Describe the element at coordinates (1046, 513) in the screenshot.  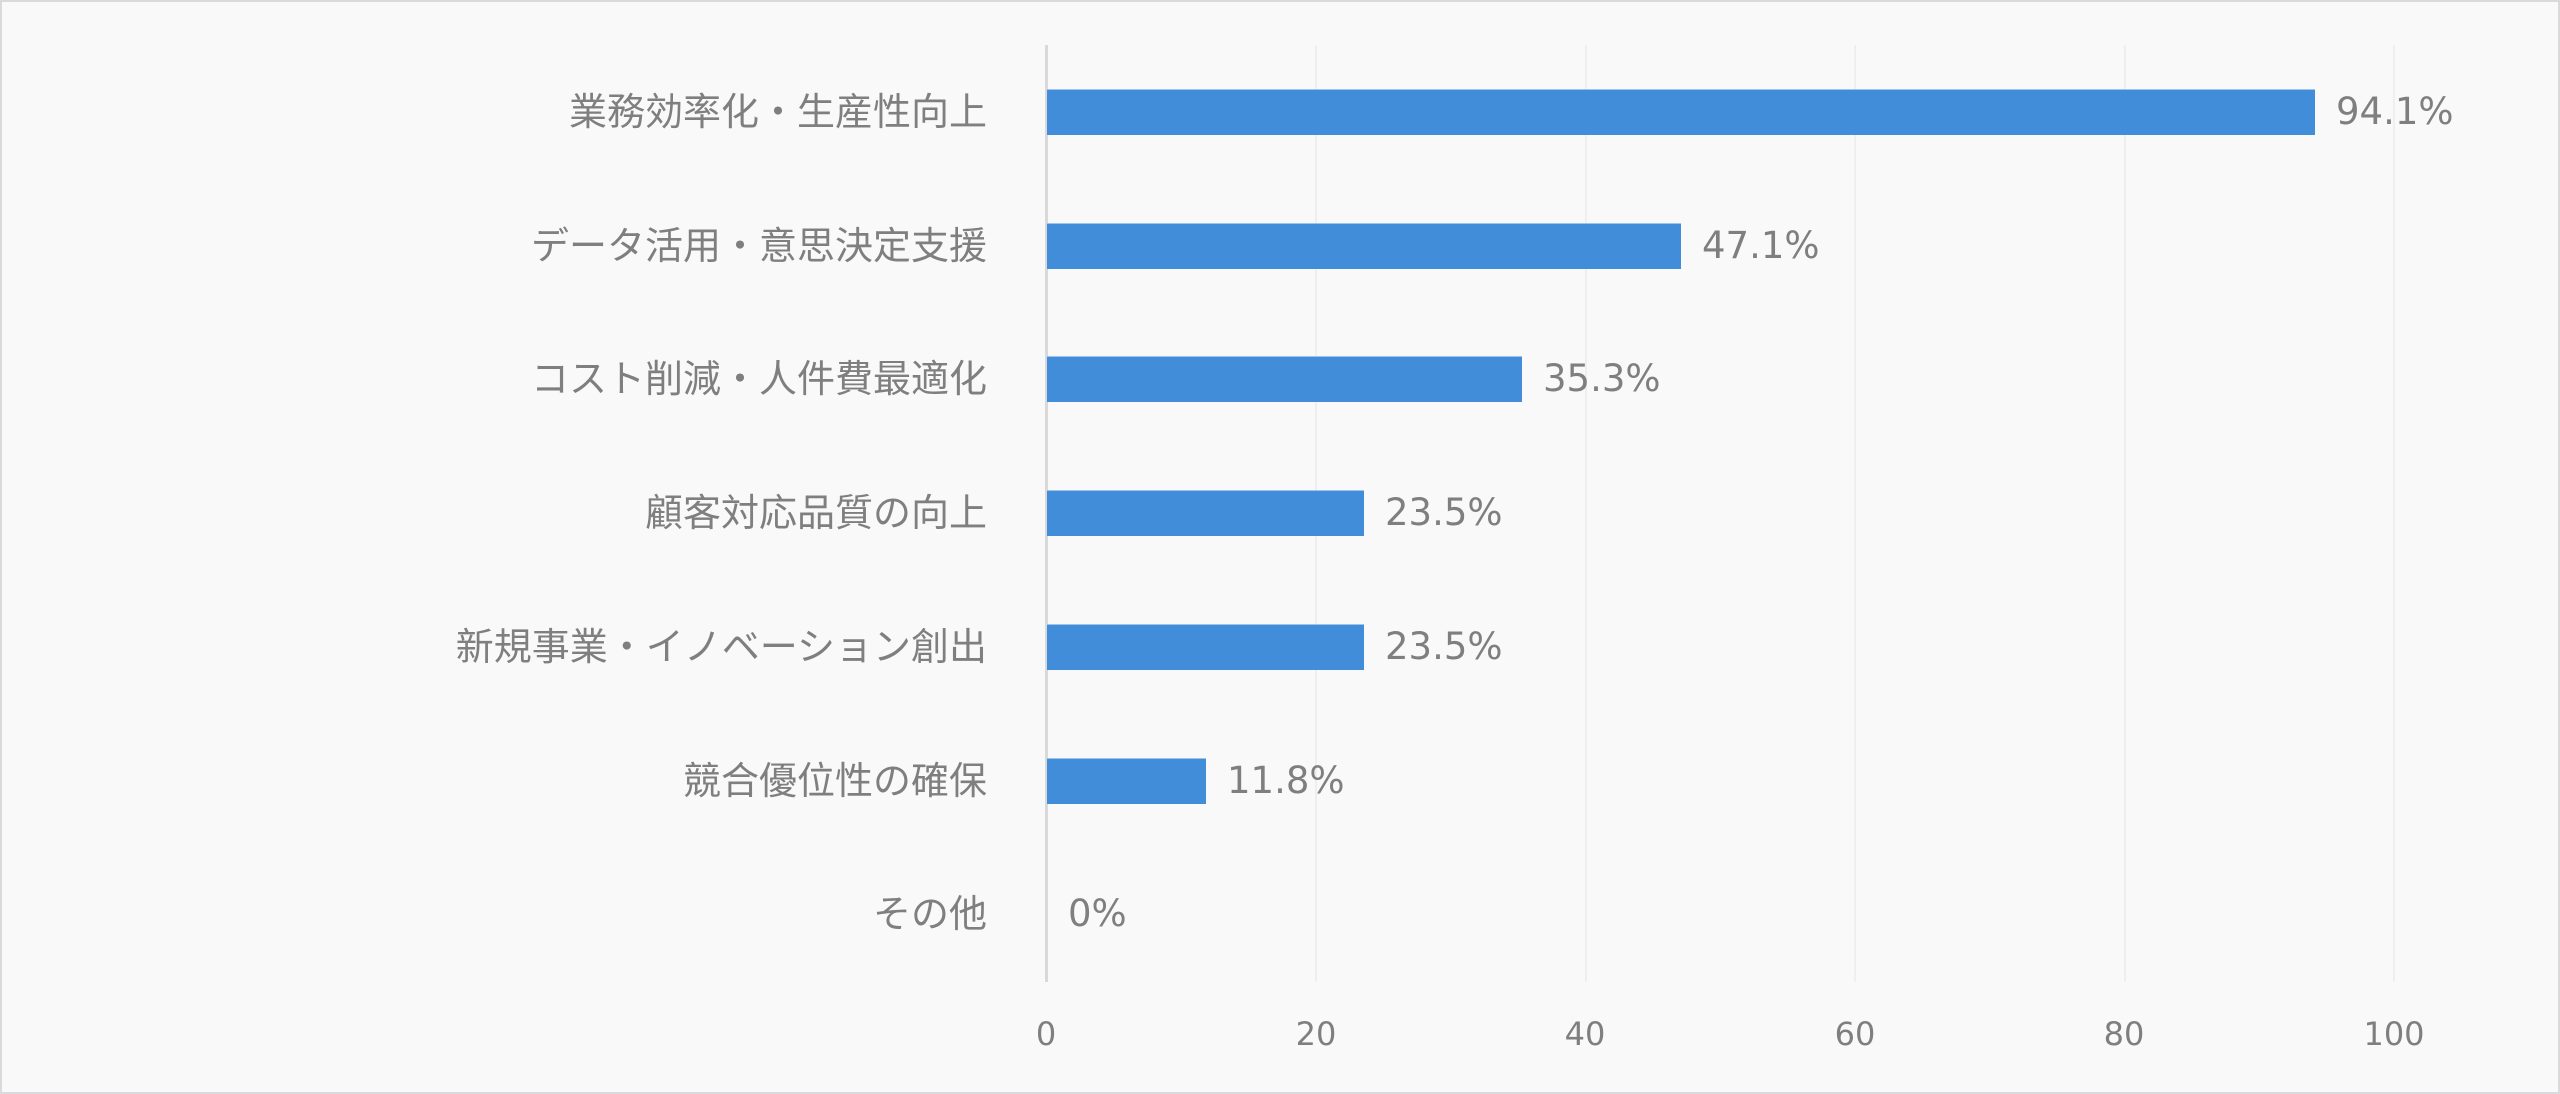
I see `y-axis-line` at that location.